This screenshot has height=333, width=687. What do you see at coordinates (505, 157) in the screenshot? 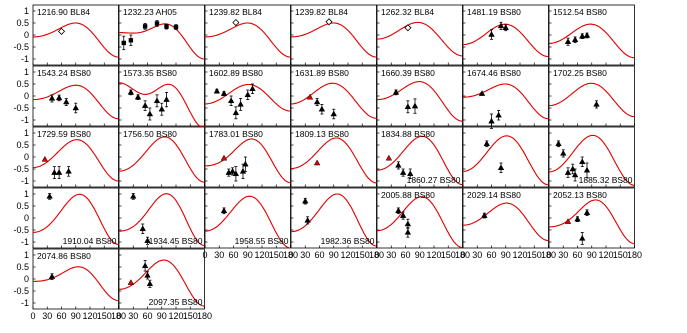
I see `panel` at bounding box center [505, 157].